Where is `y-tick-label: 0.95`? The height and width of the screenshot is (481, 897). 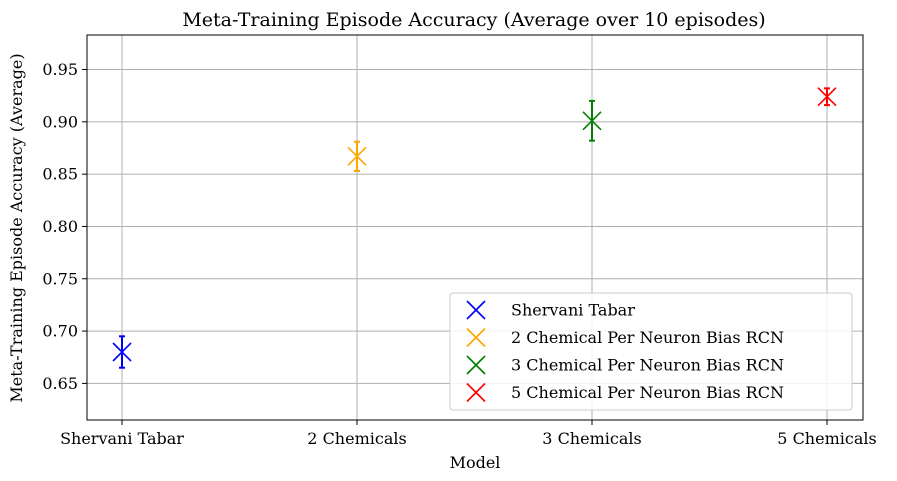
y-tick-label: 0.95 is located at coordinates (60, 69).